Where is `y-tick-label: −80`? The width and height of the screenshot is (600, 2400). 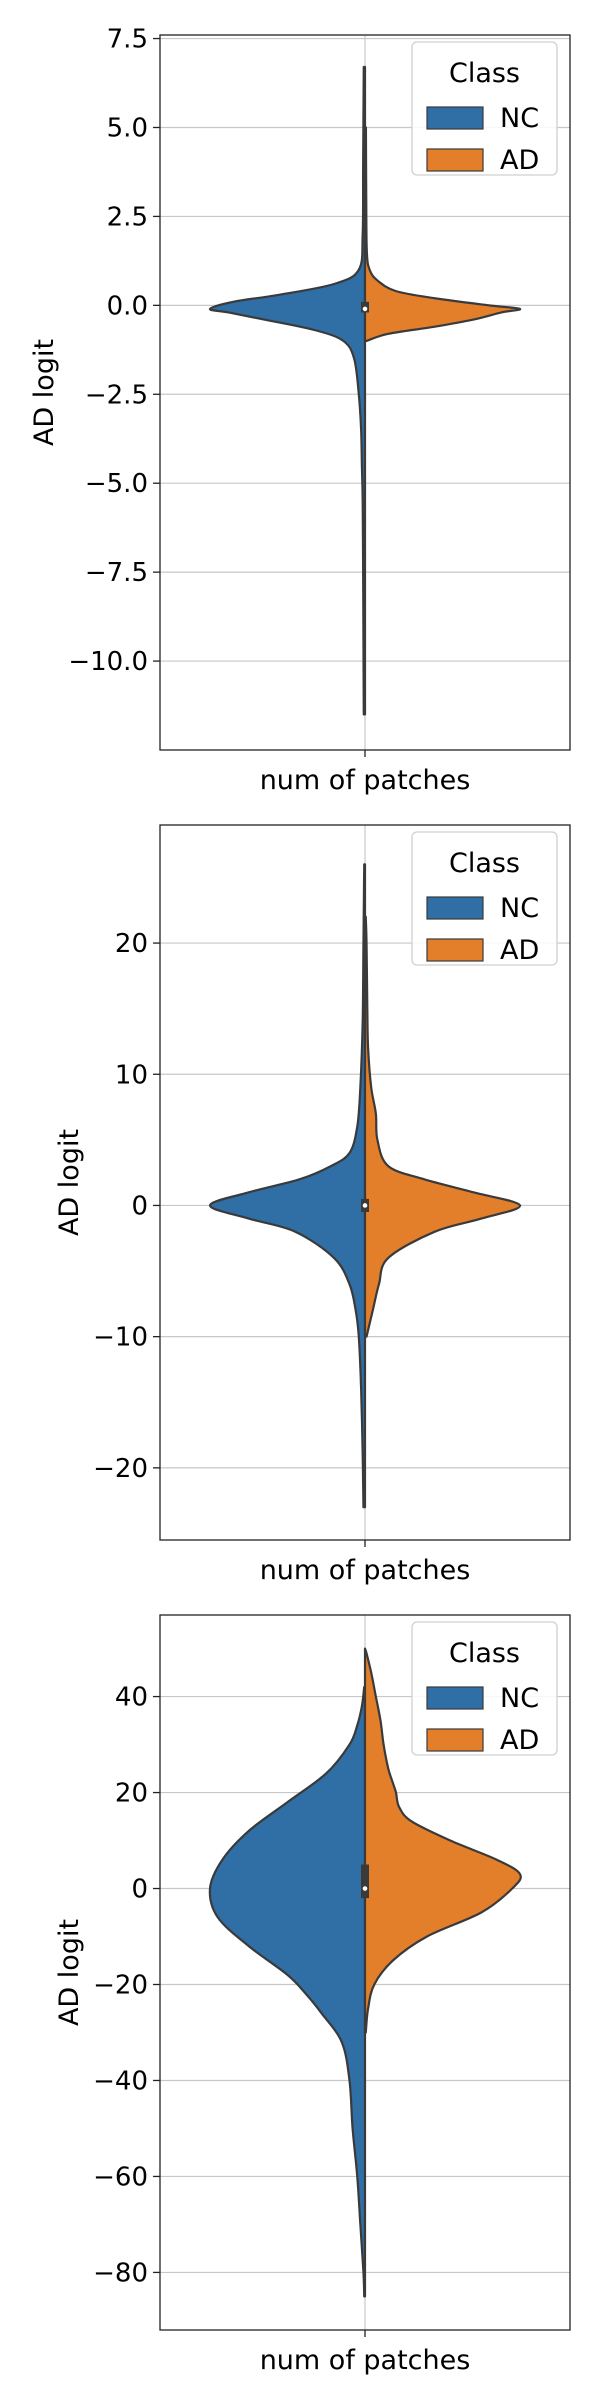
y-tick-label: −80 is located at coordinates (120, 2273).